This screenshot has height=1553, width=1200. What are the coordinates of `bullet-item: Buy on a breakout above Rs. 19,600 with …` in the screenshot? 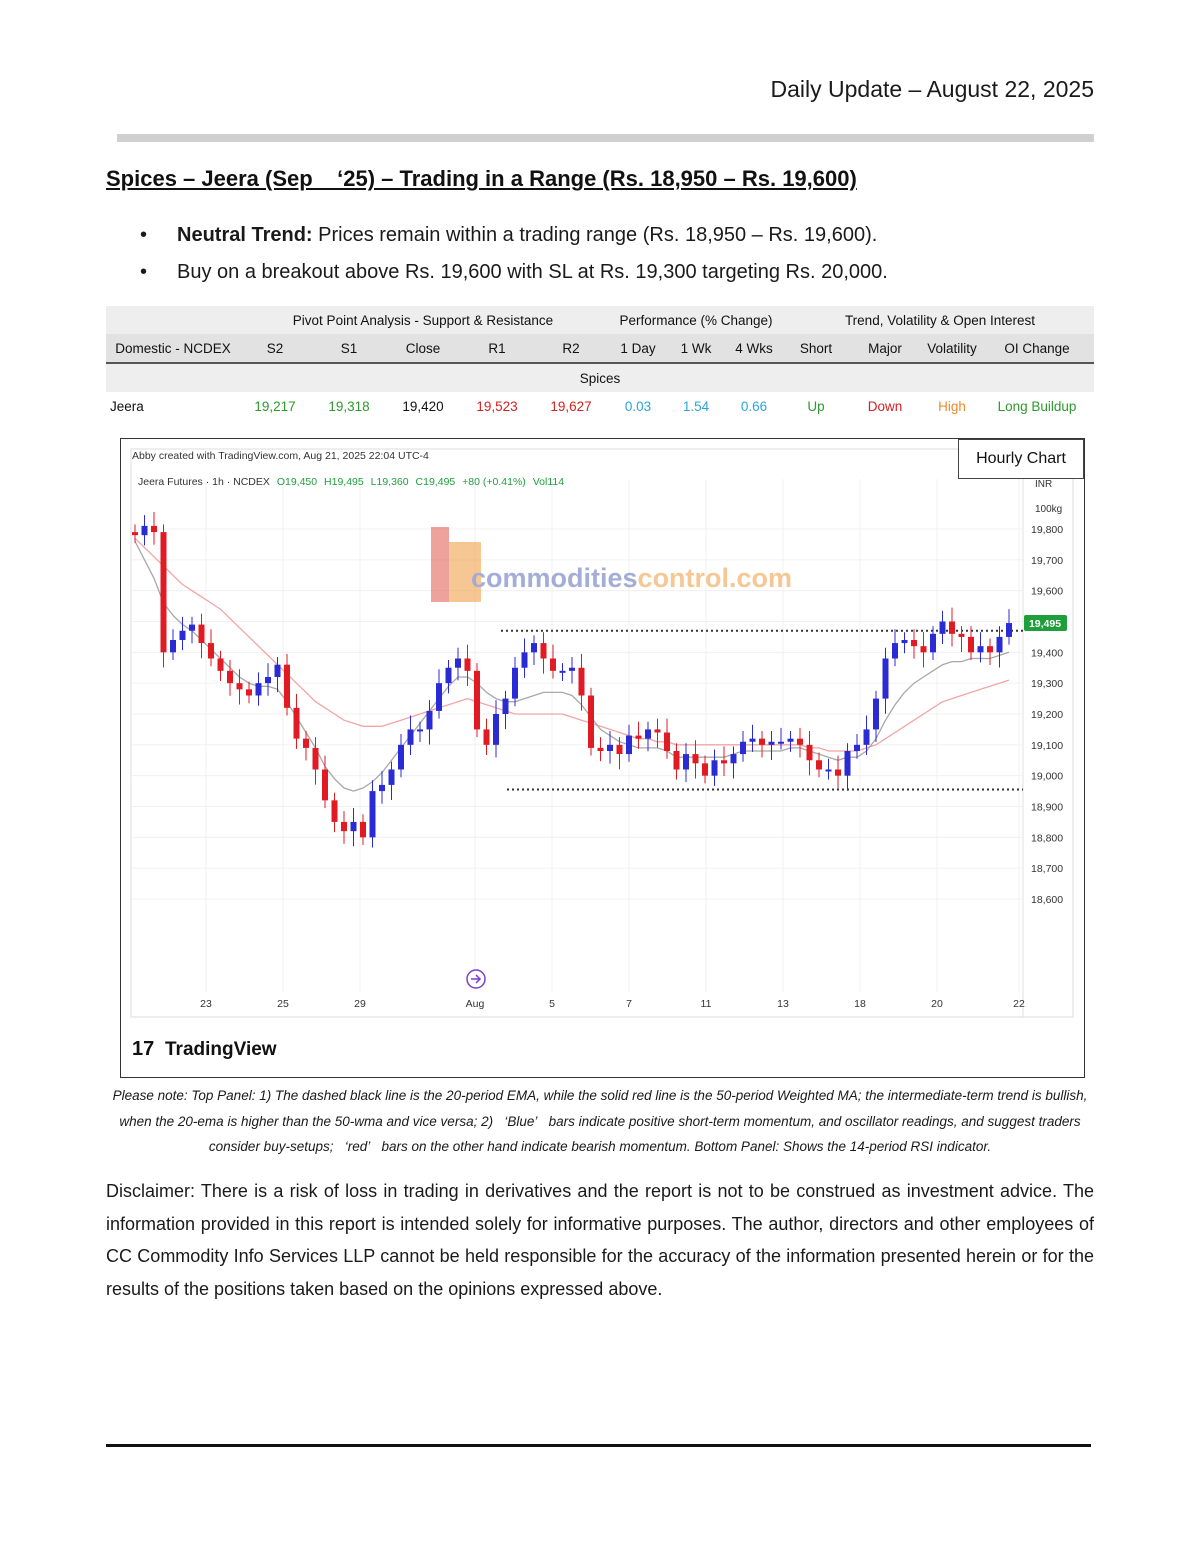 It's located at (514, 277).